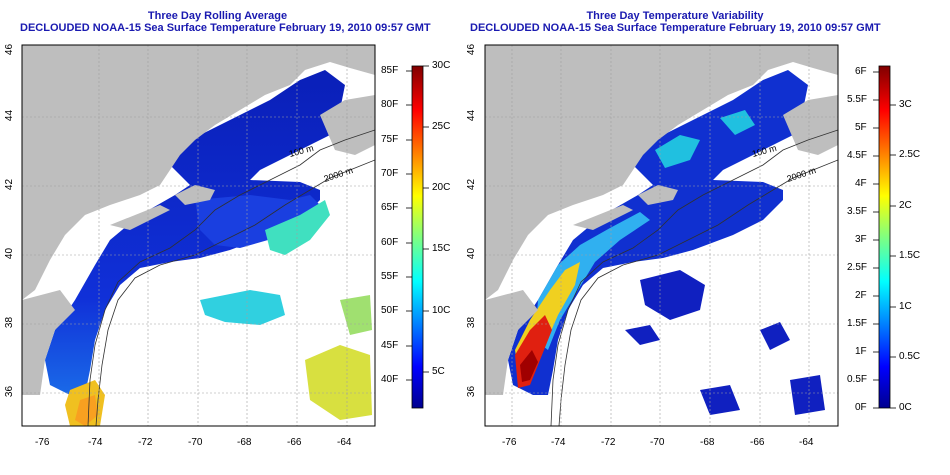  What do you see at coordinates (658, 195) in the screenshot?
I see `panel2-land-cape-cod` at bounding box center [658, 195].